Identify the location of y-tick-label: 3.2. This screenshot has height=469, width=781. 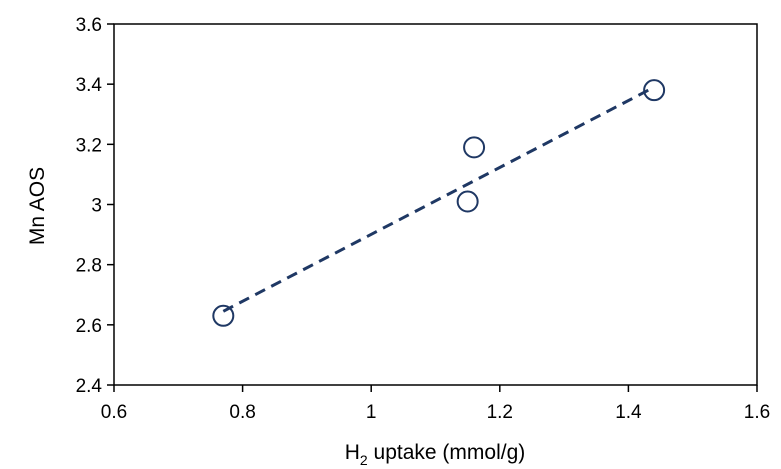
(89, 145).